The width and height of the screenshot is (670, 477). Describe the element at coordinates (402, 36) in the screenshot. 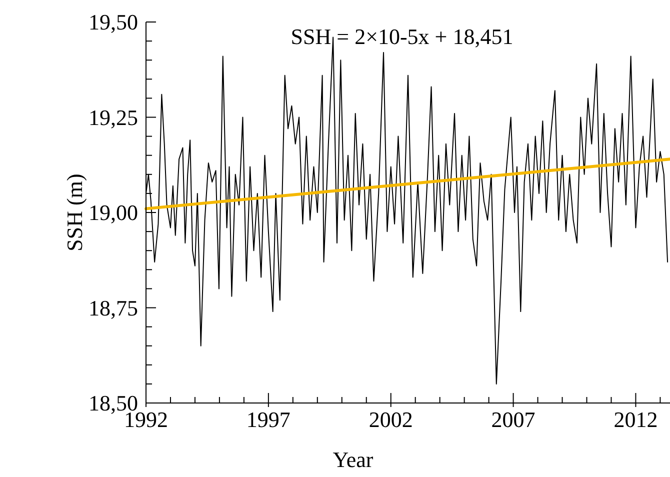

I see `annotation: SSH = 2×10-5x + 18,451` at that location.